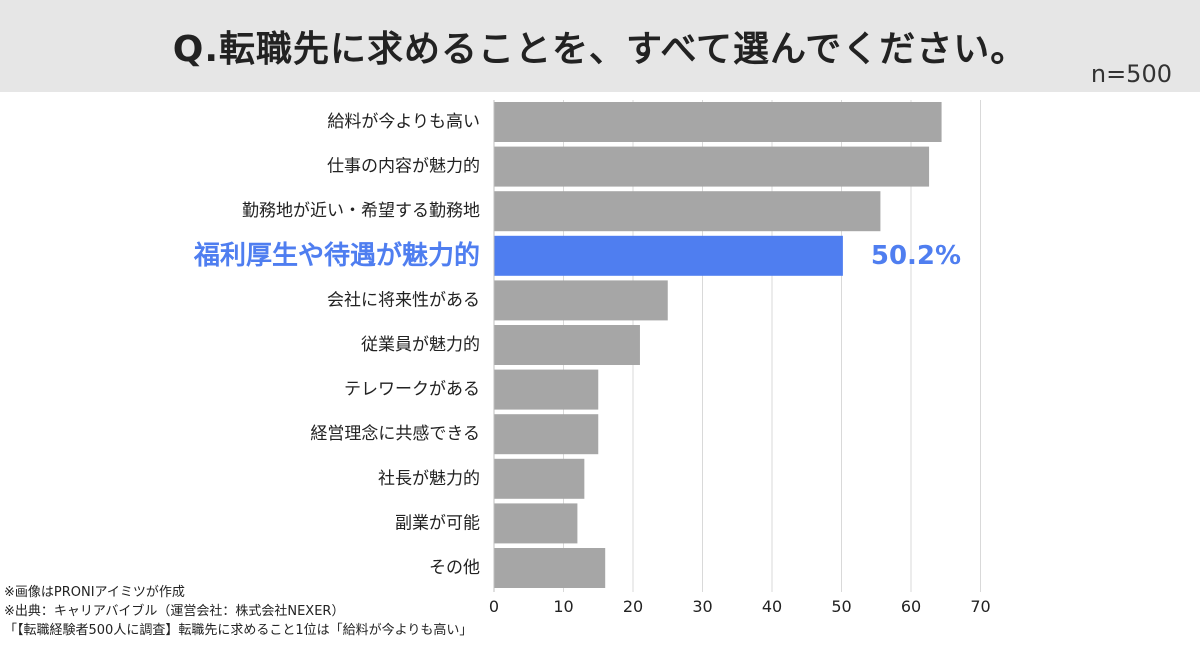 The width and height of the screenshot is (1200, 650). I want to click on x-tick-label: 30, so click(702, 606).